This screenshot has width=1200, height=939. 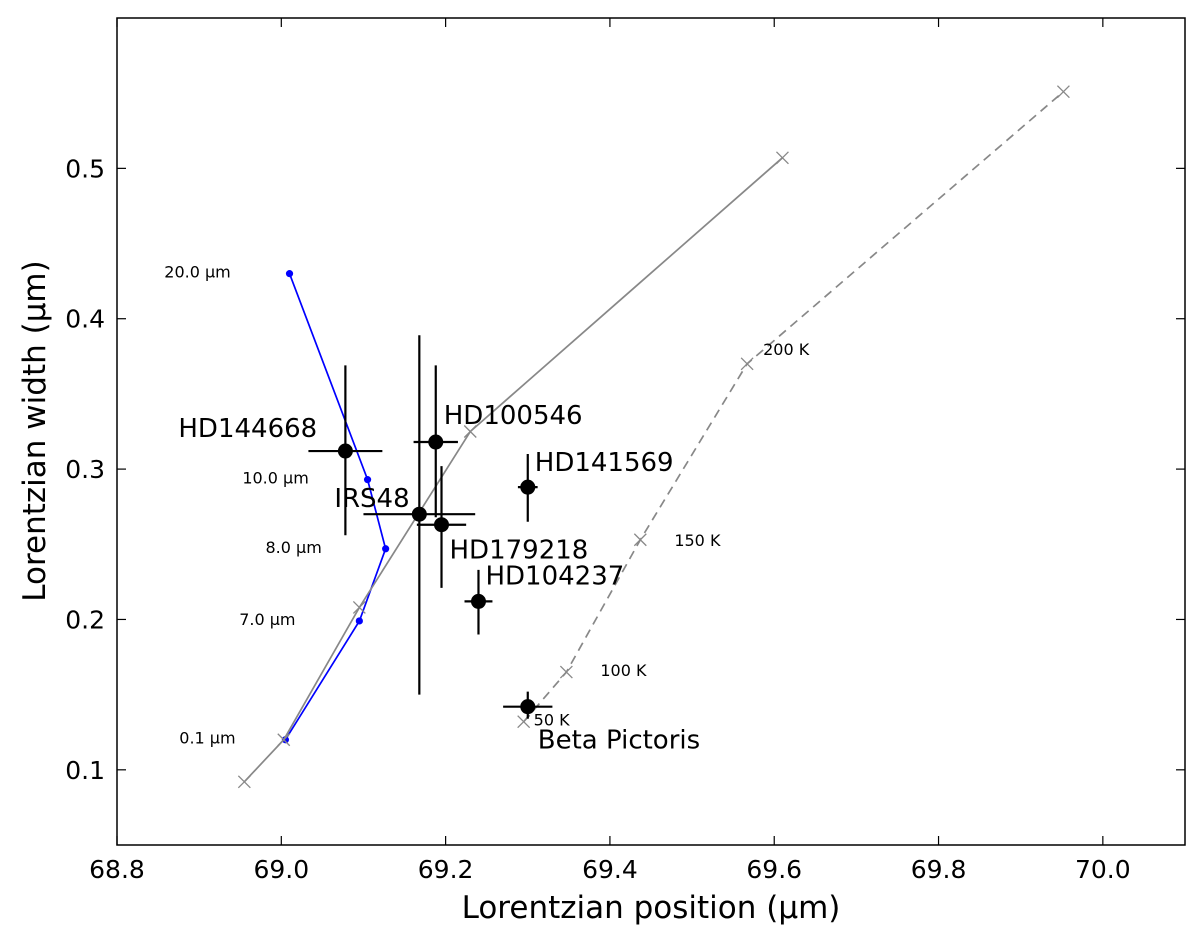 What do you see at coordinates (293, 547) in the screenshot?
I see `grain-size-label: 8.0 μm` at bounding box center [293, 547].